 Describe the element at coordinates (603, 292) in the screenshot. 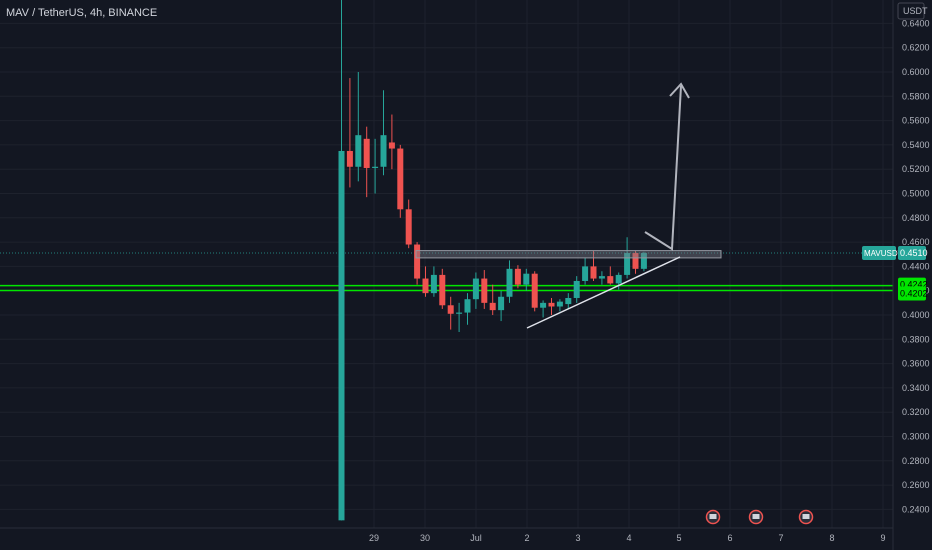

I see `ascending-trendline` at that location.